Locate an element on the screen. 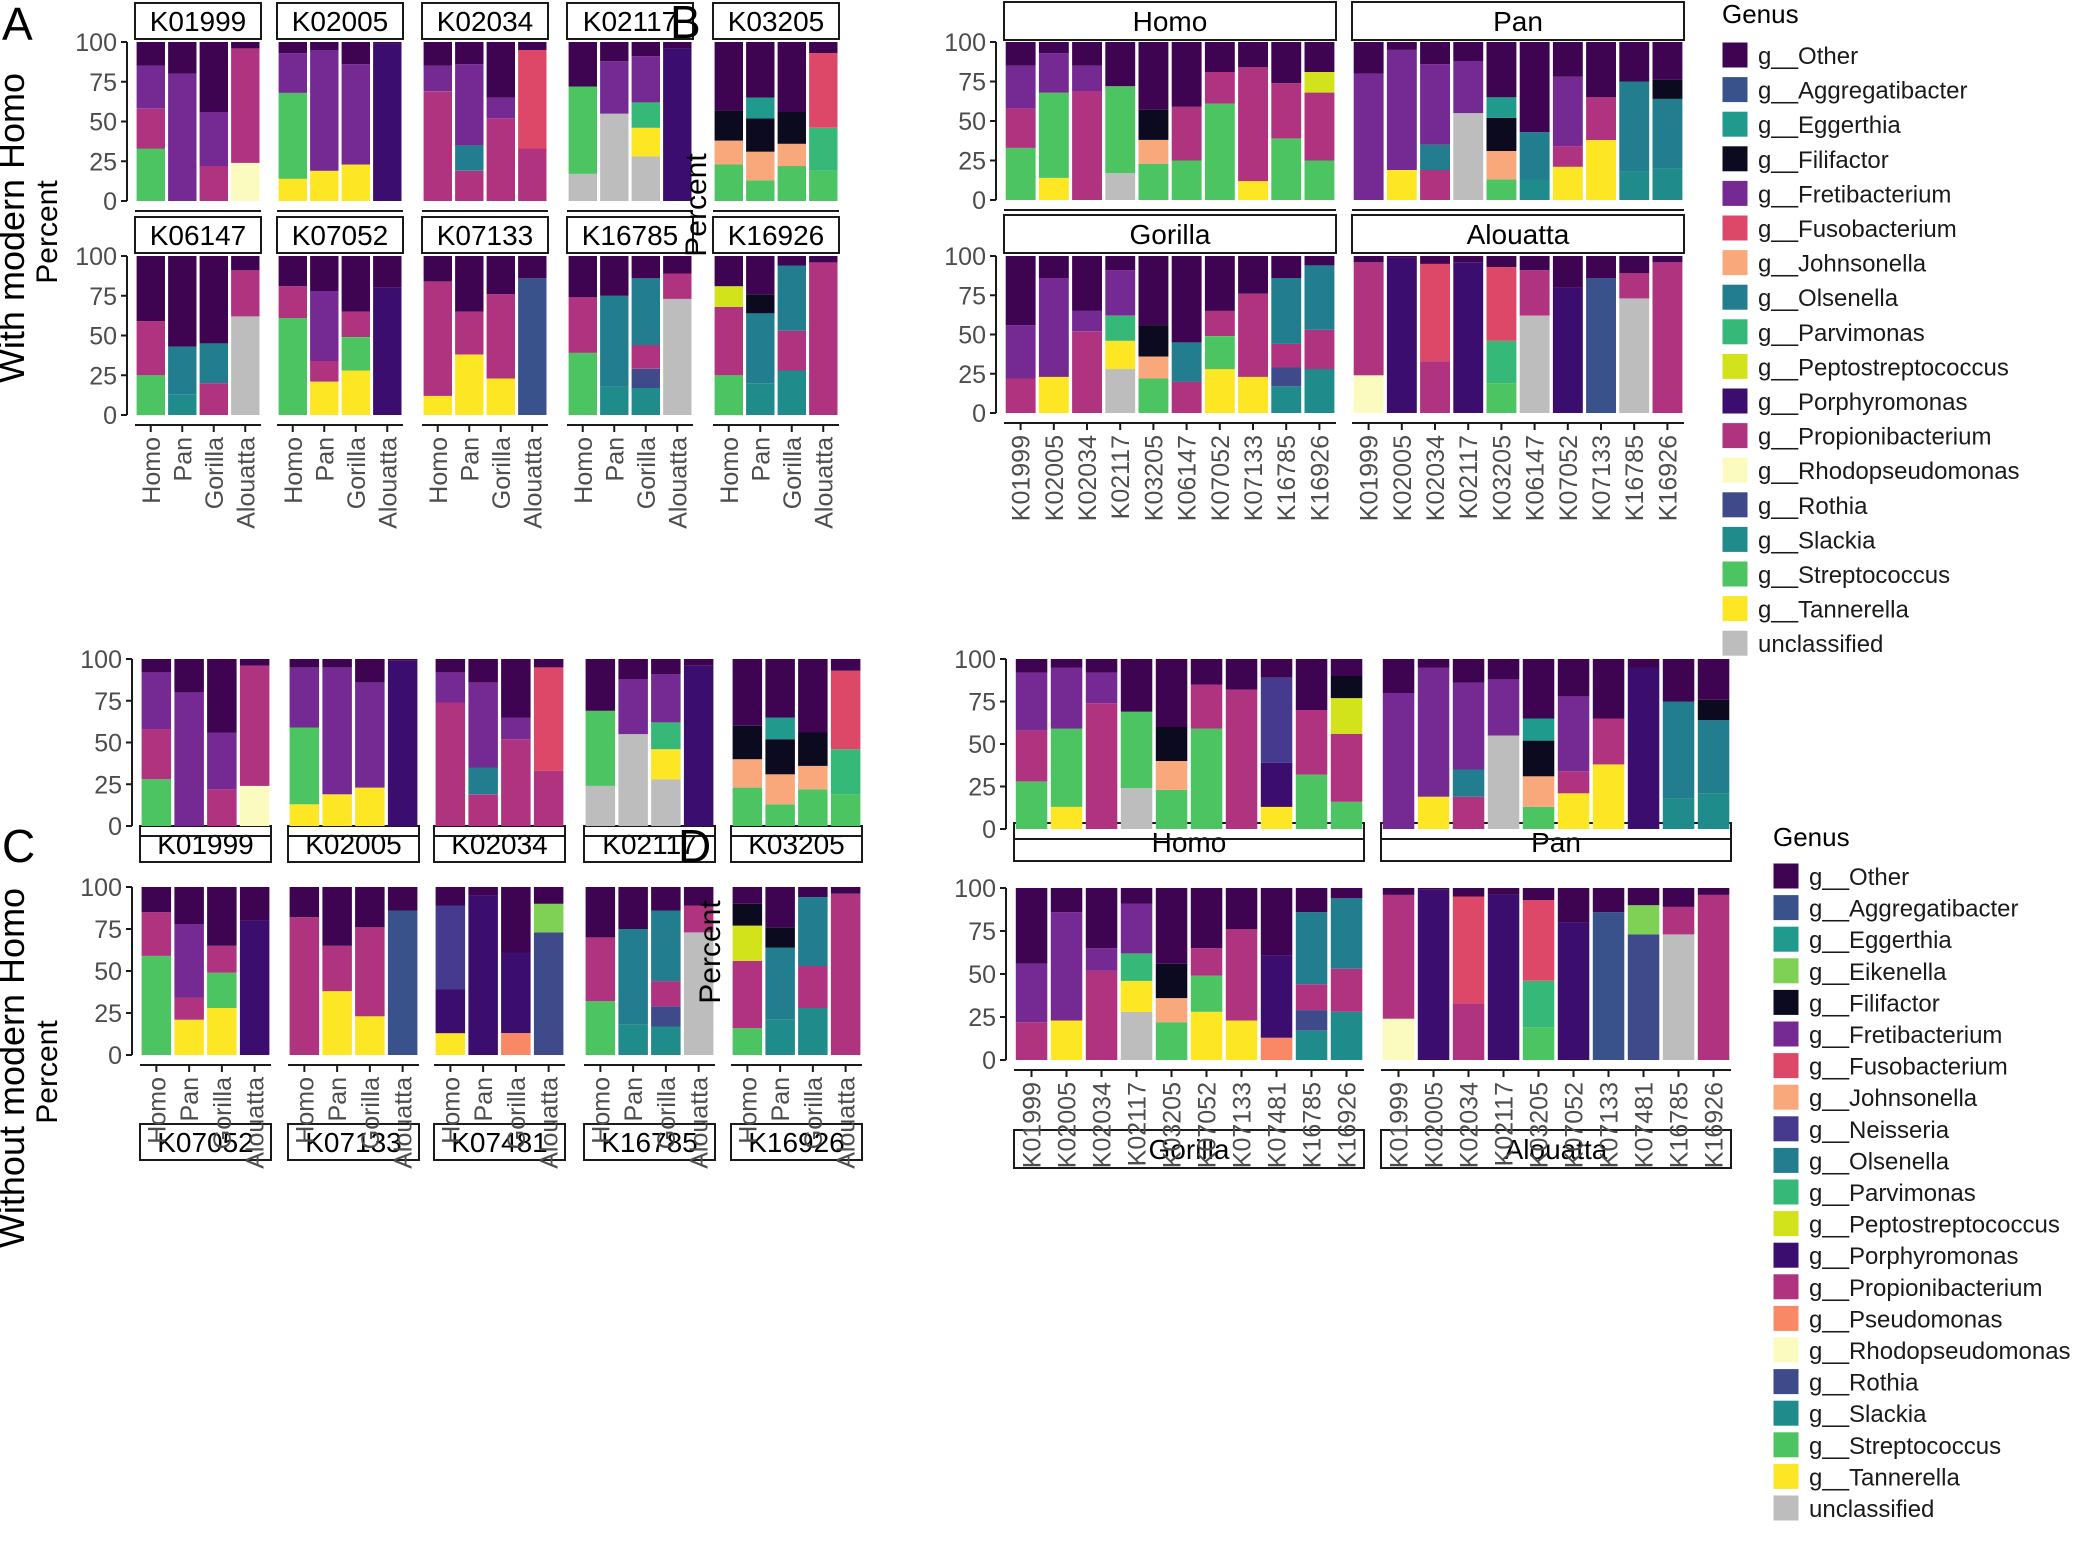 Image resolution: width=2090 pixels, height=1543 pixels. facet-strip-label: Pan is located at coordinates (1556, 842).